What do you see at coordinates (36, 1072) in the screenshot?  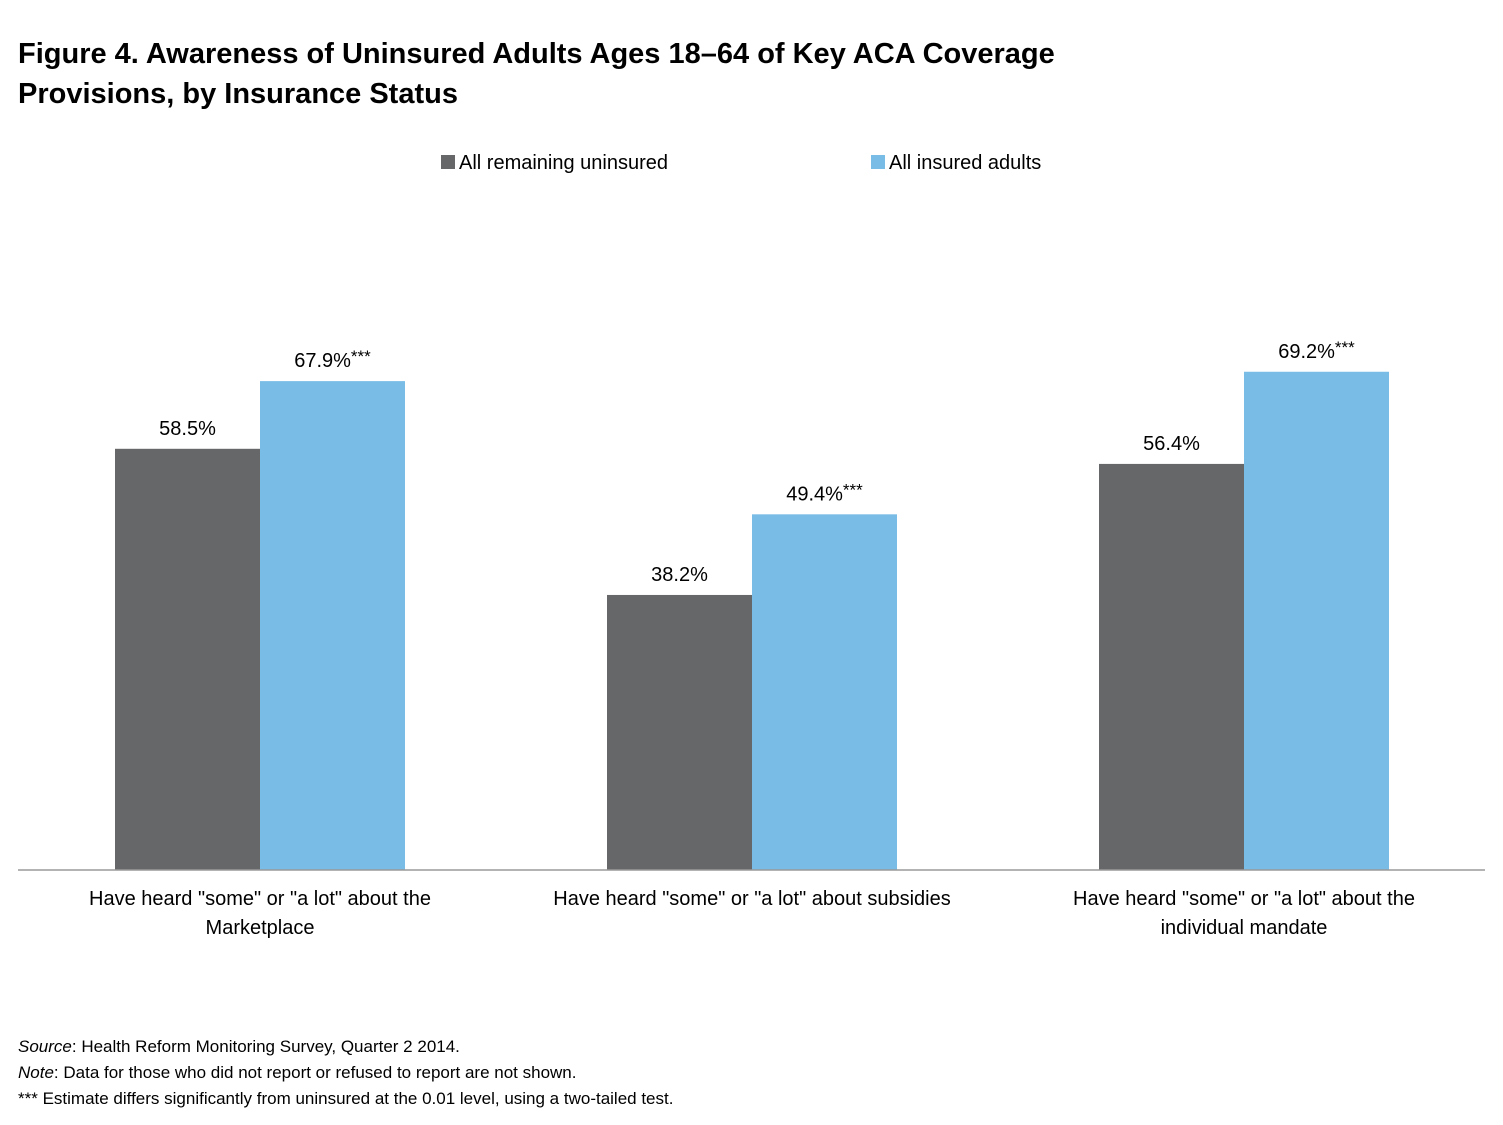 I see `note-label: Note` at bounding box center [36, 1072].